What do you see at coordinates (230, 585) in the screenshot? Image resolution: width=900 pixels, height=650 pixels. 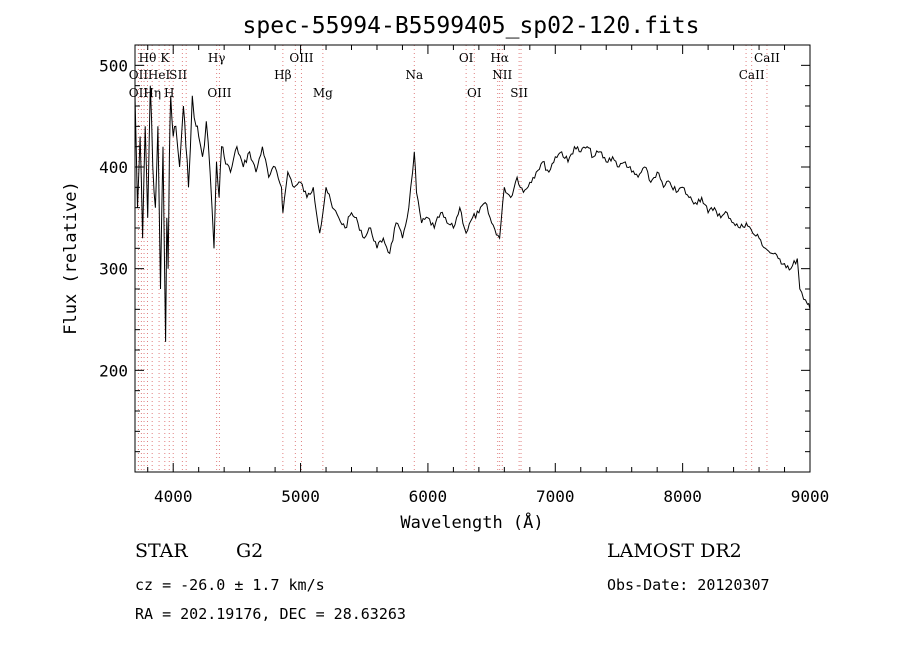 I see `redshift-value: cz = -26.0 ± 1.7 km/s` at bounding box center [230, 585].